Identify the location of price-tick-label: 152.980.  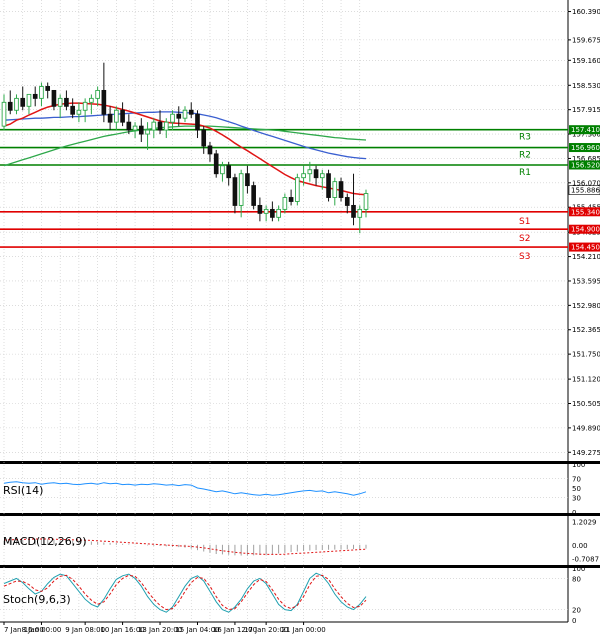
(586, 306).